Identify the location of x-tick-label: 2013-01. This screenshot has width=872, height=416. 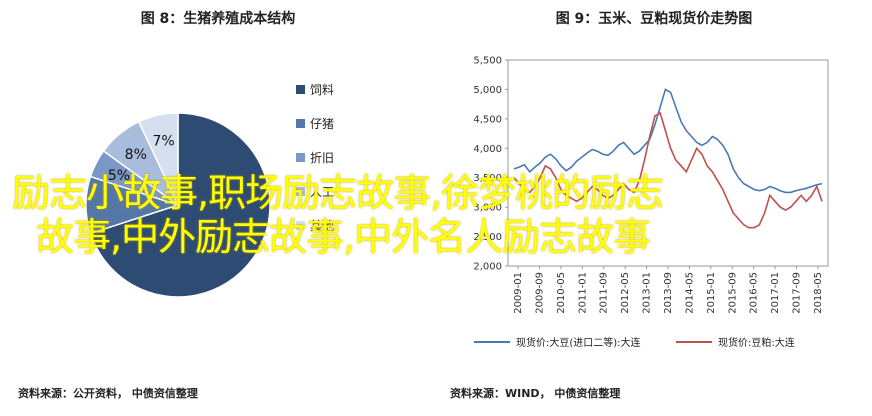
(647, 293).